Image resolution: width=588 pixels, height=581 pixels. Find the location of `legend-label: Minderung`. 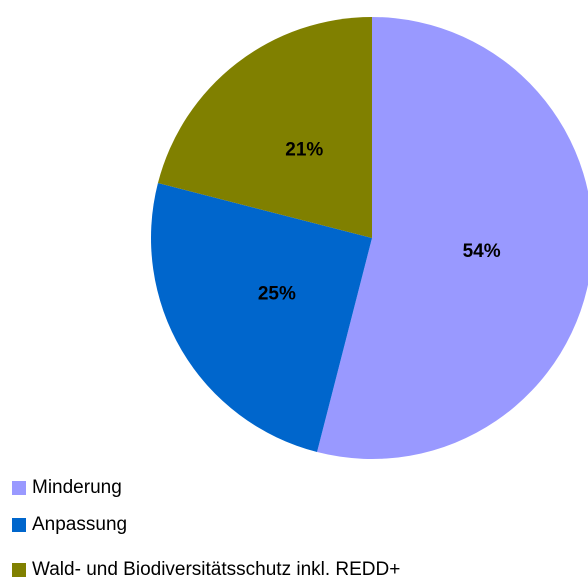

legend-label: Minderung is located at coordinates (77, 487).